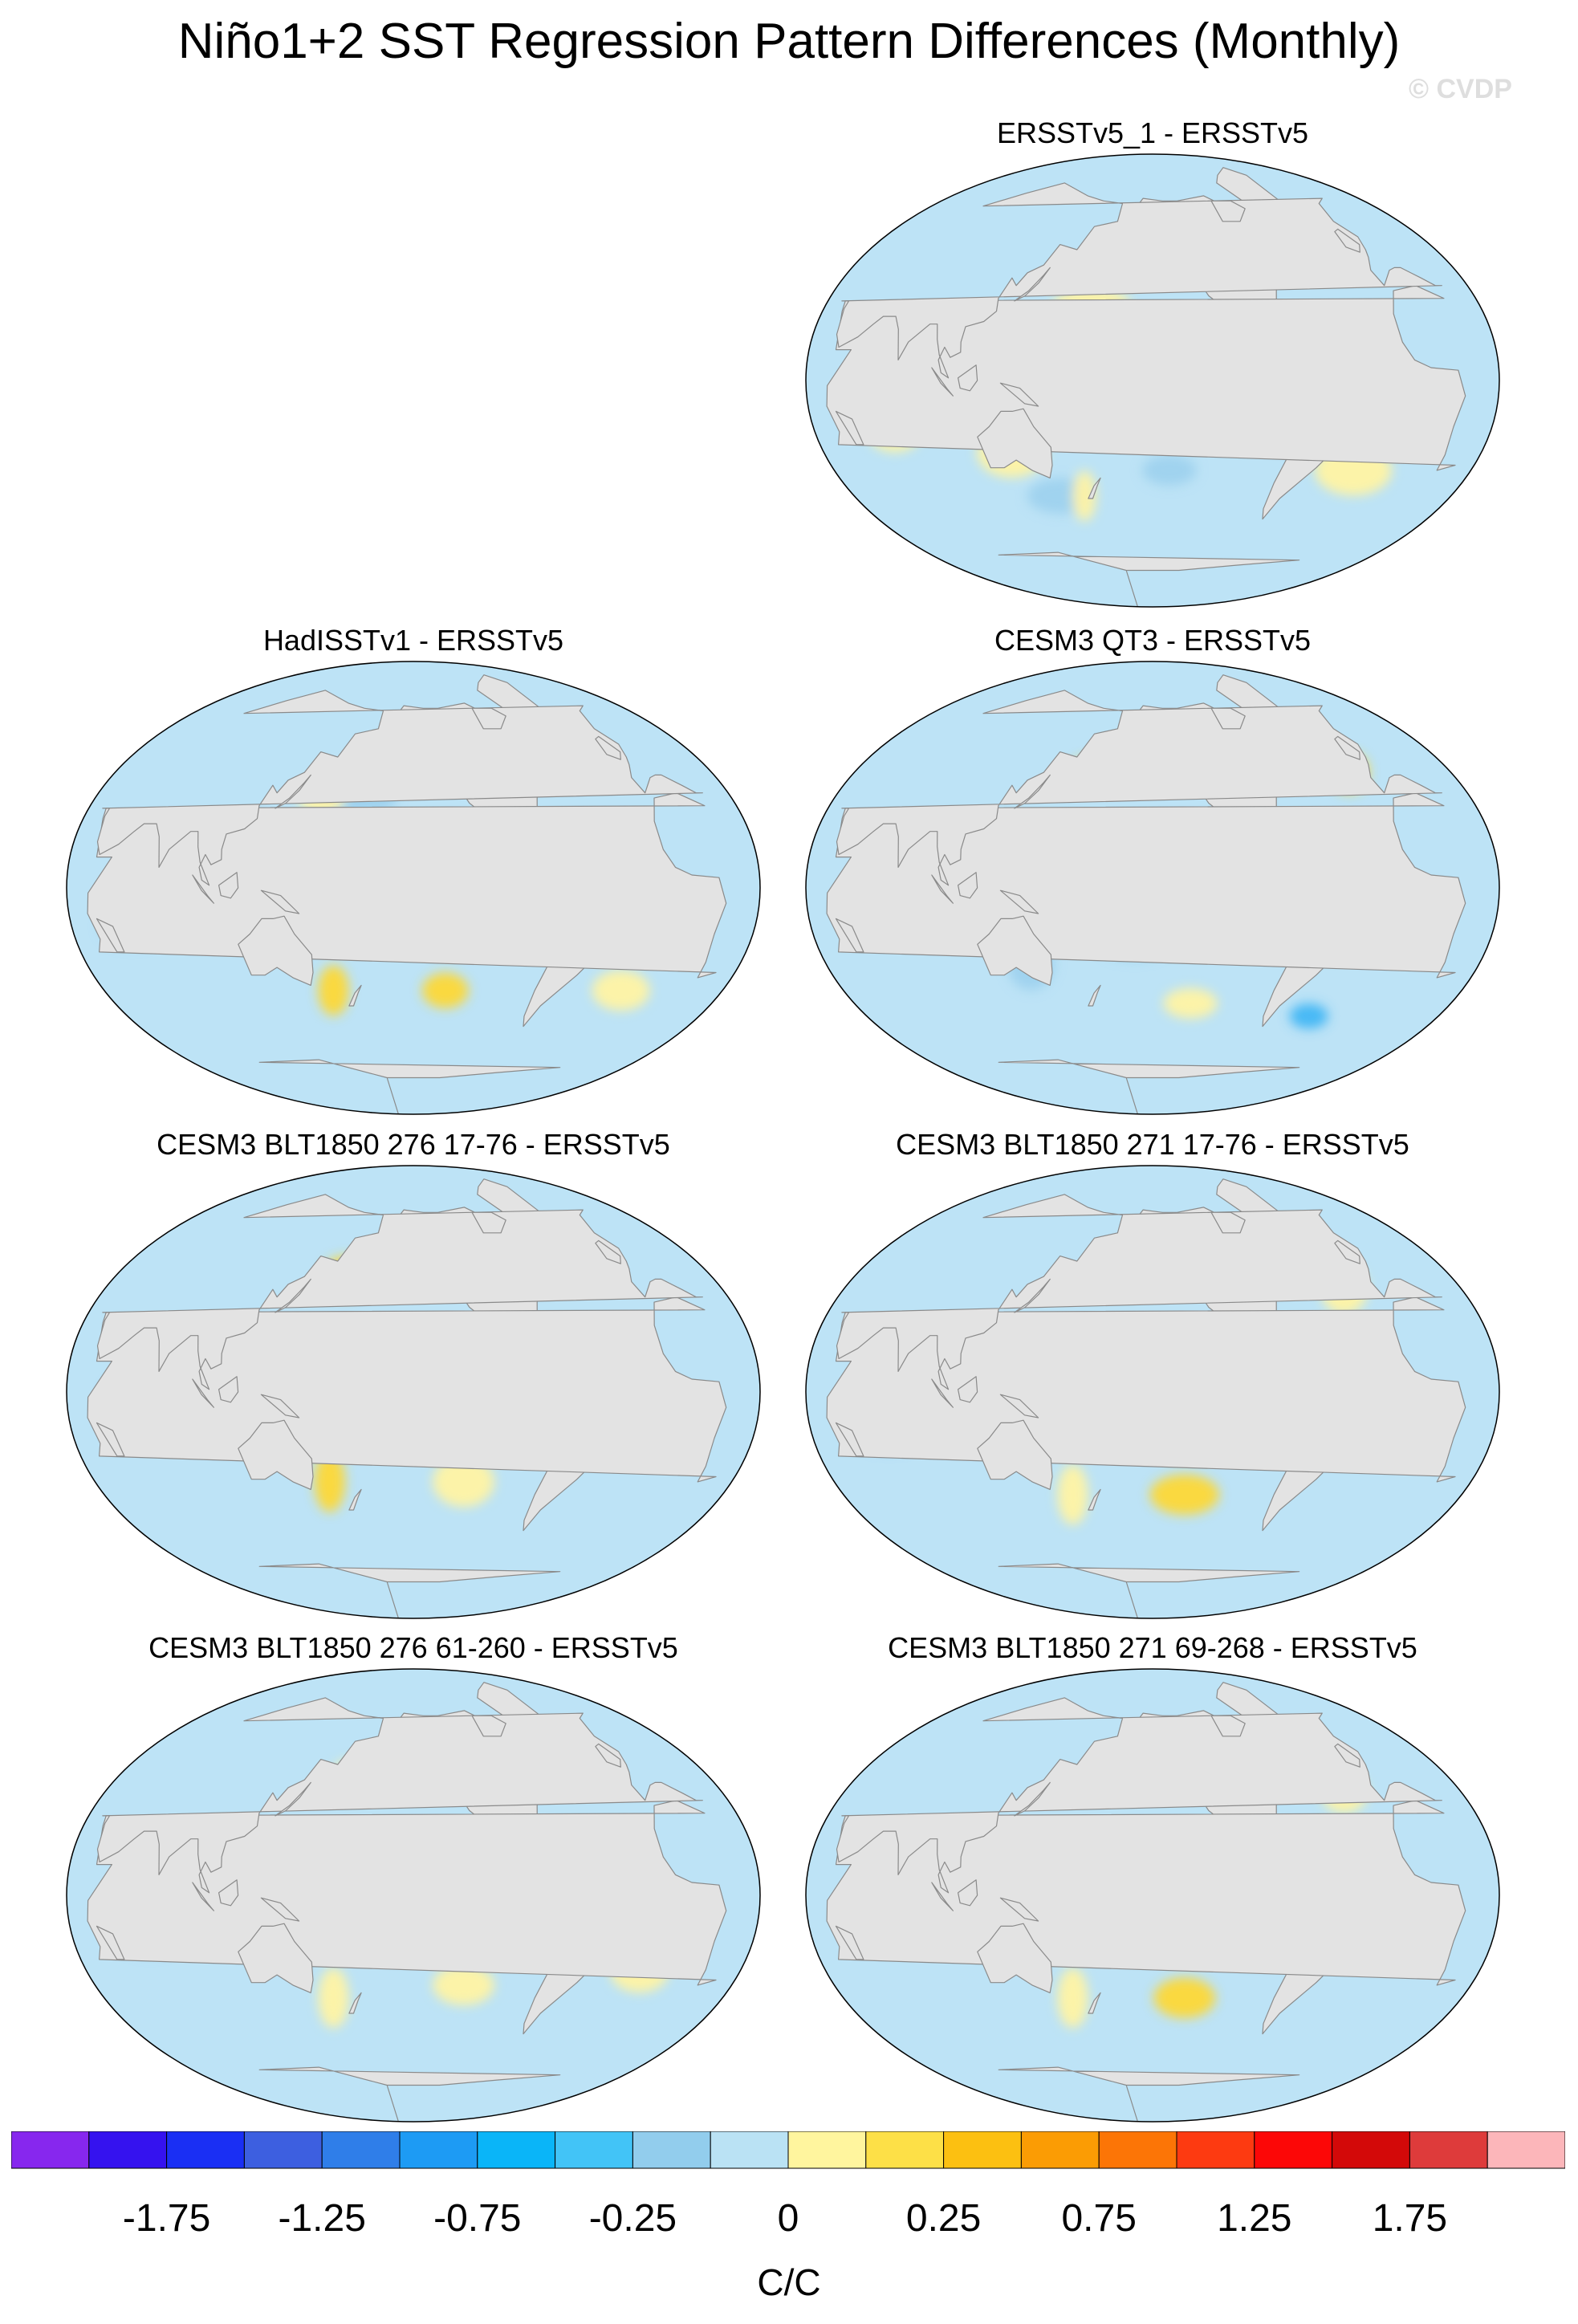 Image resolution: width=1578 pixels, height=2324 pixels. What do you see at coordinates (788, 2185) in the screenshot?
I see `colorbar: -1.75 -1.25 -0.75 -0.25 0 0.25 0.75 1.25 1.75` at bounding box center [788, 2185].